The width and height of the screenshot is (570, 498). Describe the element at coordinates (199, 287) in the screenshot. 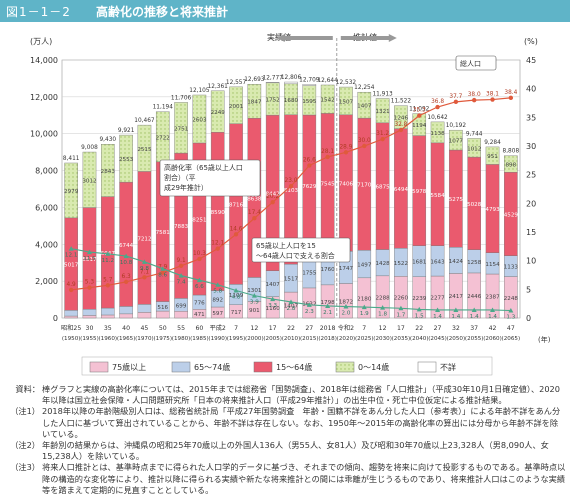

I see `support-ratio-label: 6.6` at that location.